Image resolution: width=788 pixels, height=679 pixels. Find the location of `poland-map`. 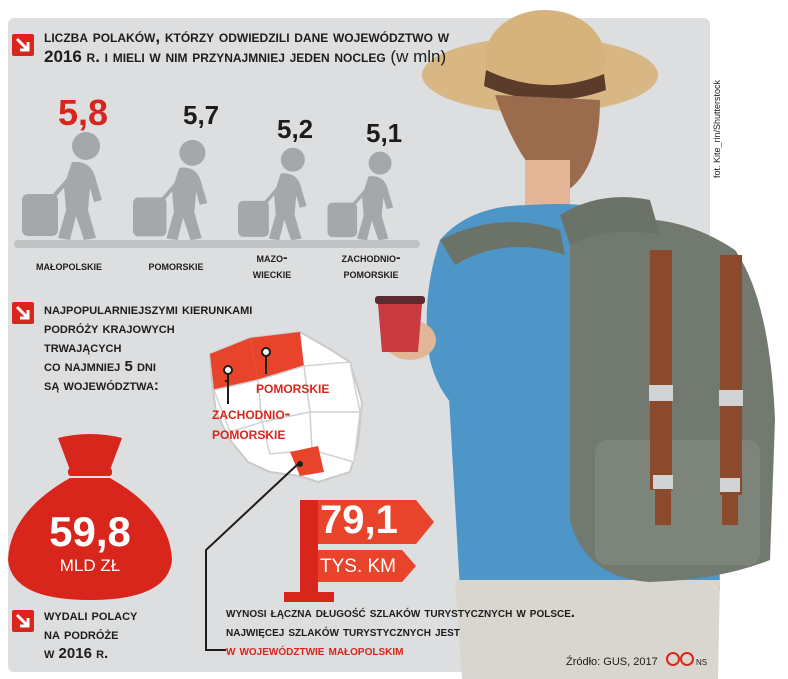

poland-map is located at coordinates (286, 407).